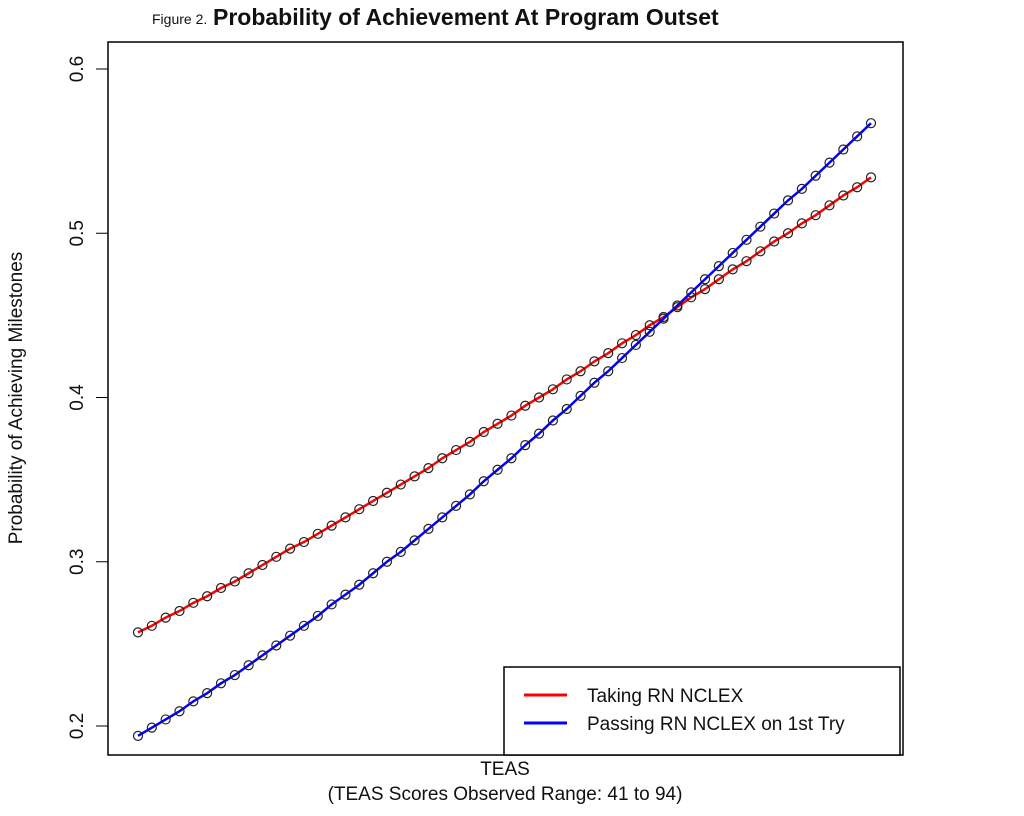 This screenshot has width=1024, height=816. Describe the element at coordinates (505, 769) in the screenshot. I see `x-axis-label: TEAS` at that location.